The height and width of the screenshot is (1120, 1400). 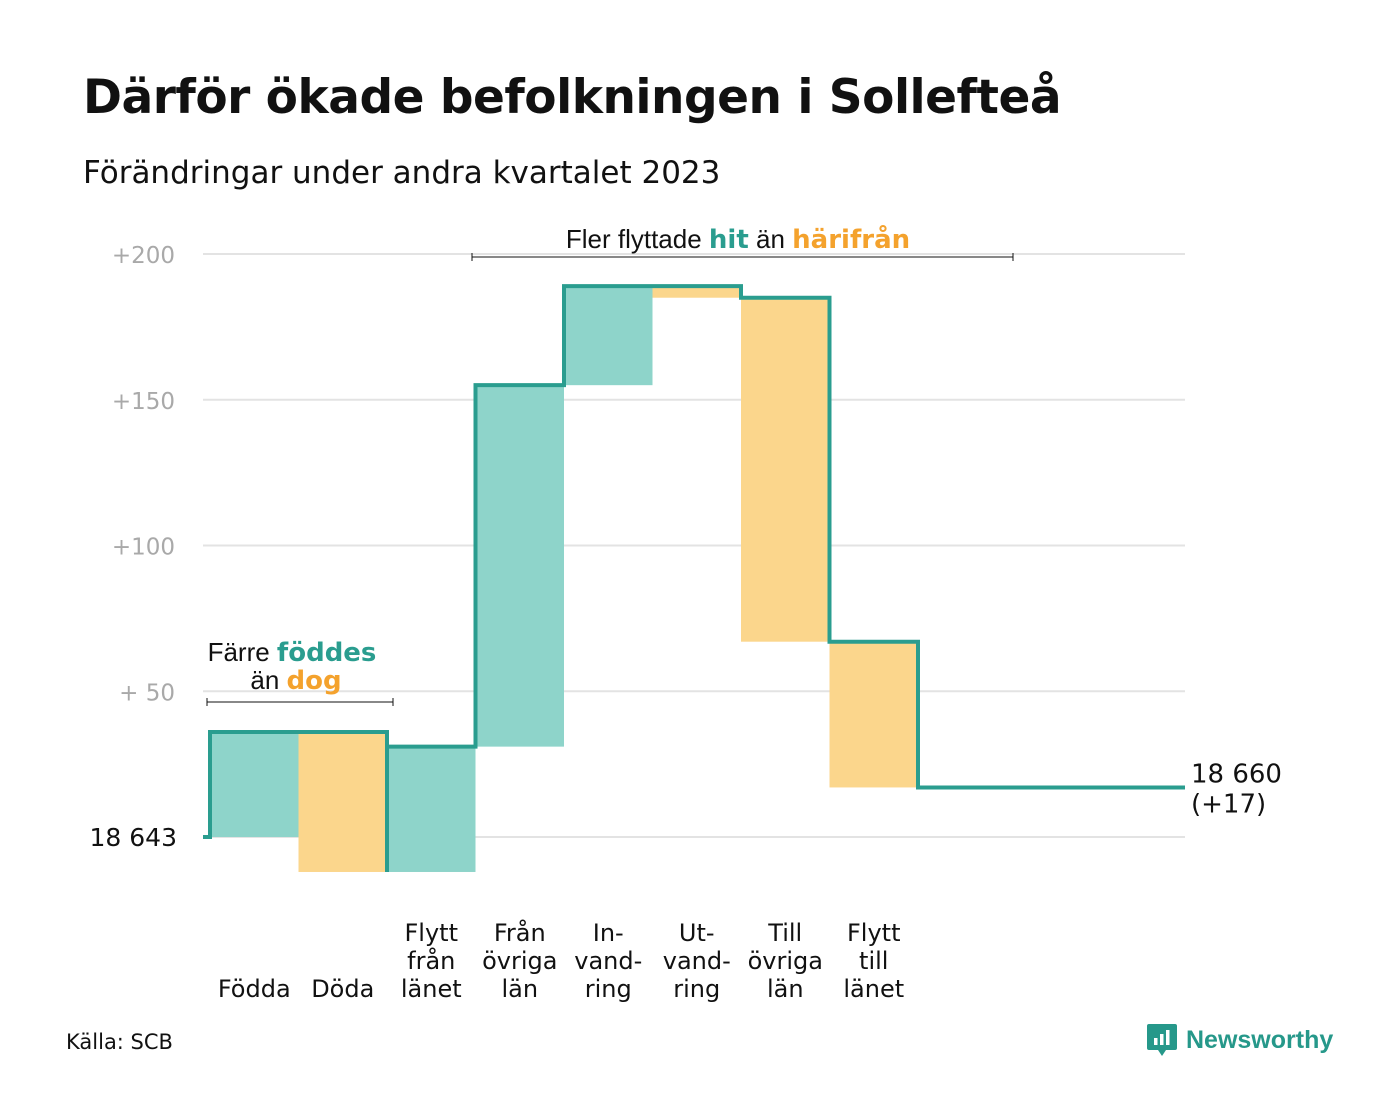 What do you see at coordinates (873, 961) in the screenshot?
I see `category-label: Flytt till länet` at bounding box center [873, 961].